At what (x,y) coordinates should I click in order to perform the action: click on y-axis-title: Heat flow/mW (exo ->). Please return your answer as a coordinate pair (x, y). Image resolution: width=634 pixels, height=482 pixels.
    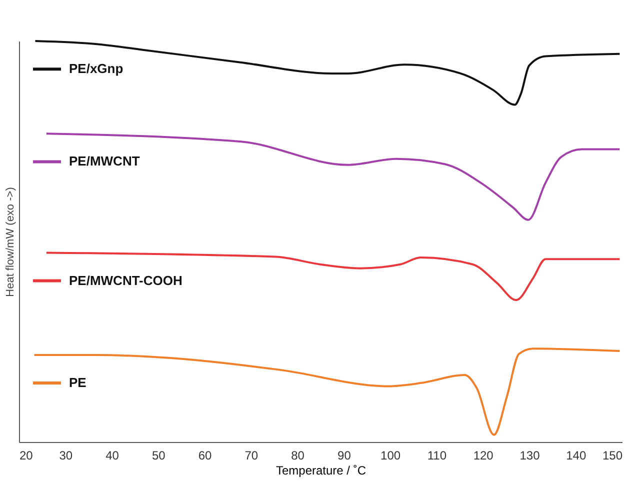
    Looking at the image, I should click on (10, 242).